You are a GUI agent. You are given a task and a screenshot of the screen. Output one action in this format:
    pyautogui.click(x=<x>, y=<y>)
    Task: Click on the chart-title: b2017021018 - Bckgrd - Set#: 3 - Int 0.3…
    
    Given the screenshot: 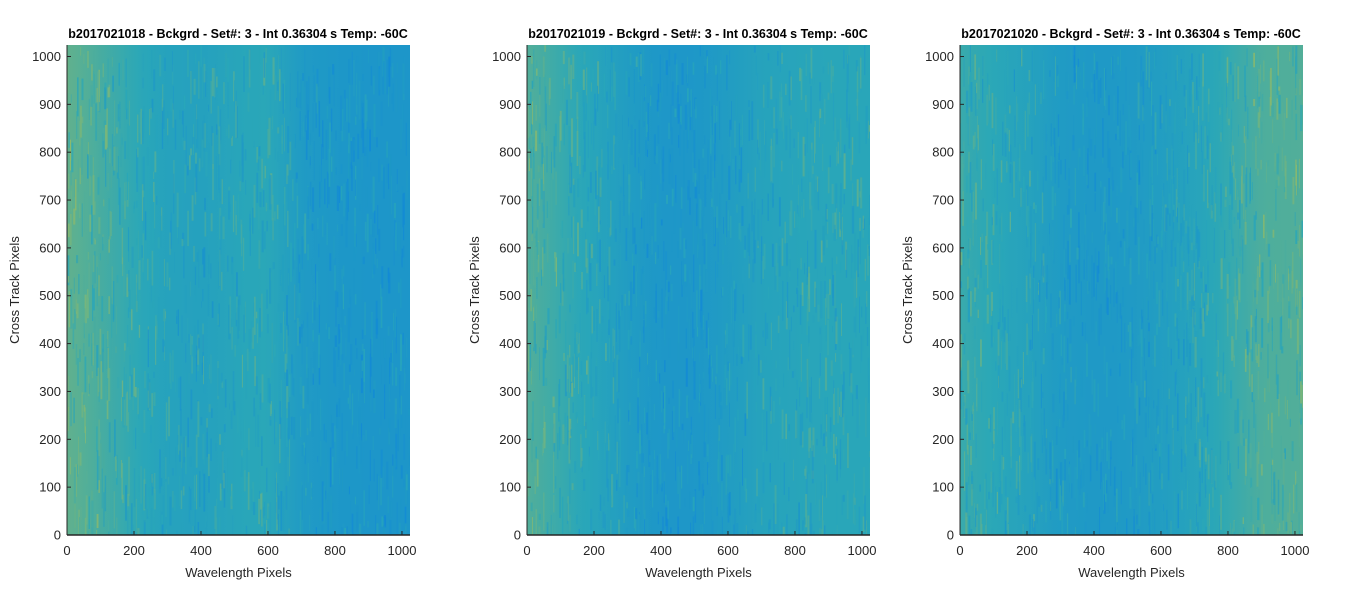 What is the action you would take?
    pyautogui.click(x=238, y=34)
    